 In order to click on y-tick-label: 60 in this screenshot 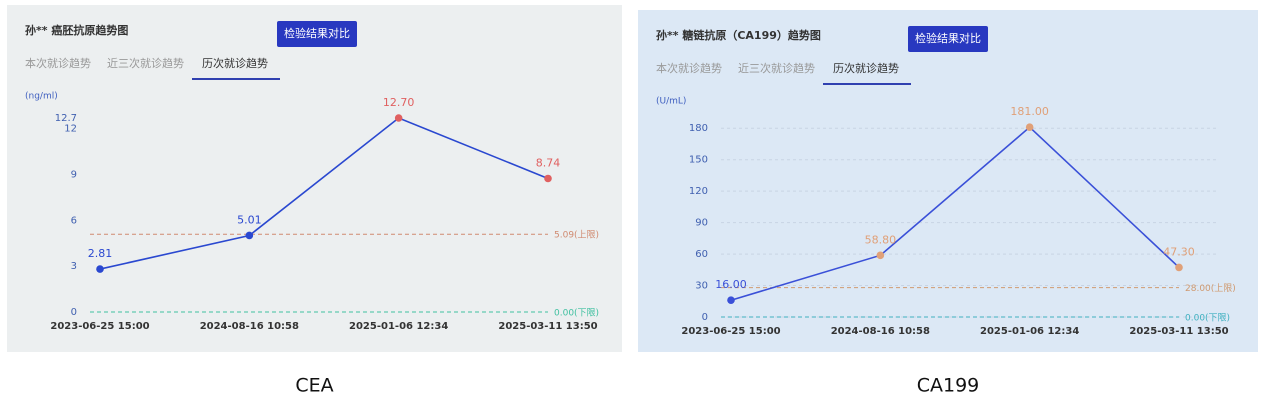, I will do `click(701, 254)`.